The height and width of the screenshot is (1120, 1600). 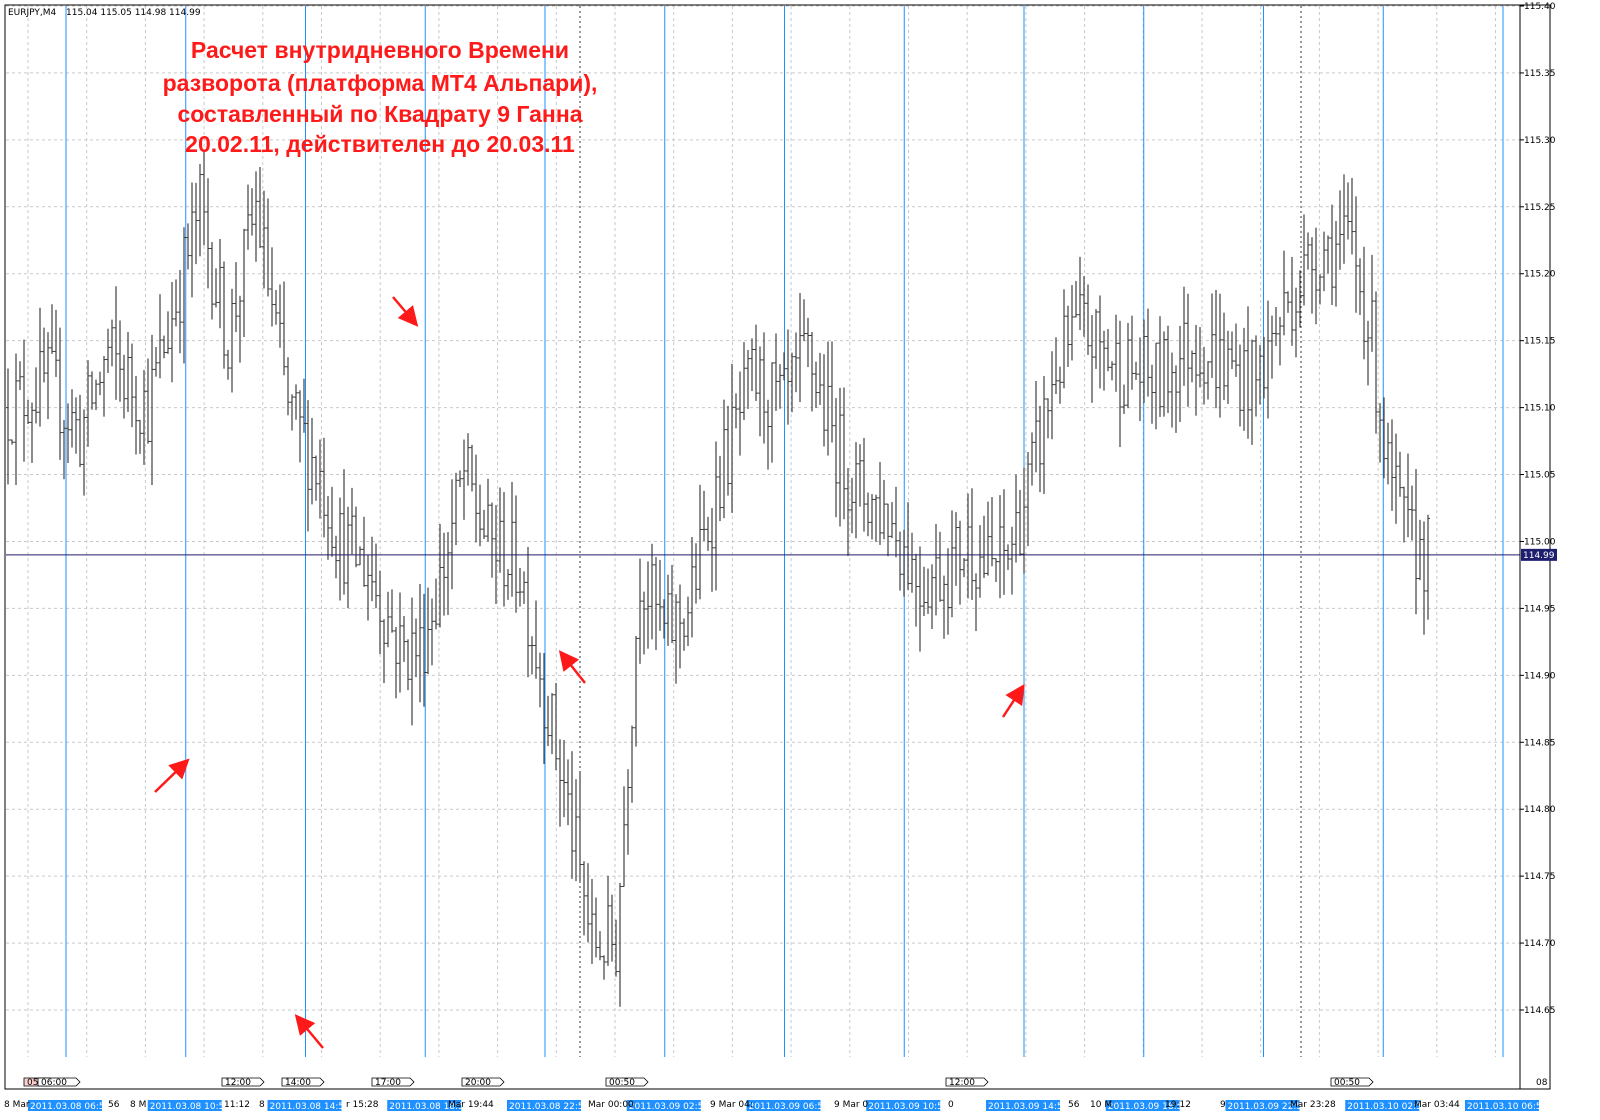 What do you see at coordinates (1540, 676) in the screenshot?
I see `y-tick-label: 114.90` at bounding box center [1540, 676].